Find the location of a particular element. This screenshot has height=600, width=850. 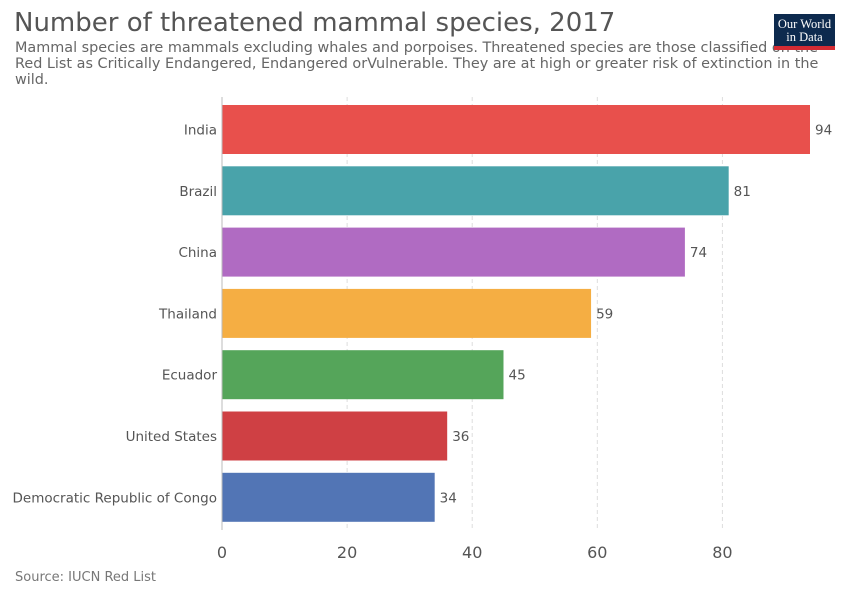

logo-line-1: Our World is located at coordinates (804, 24).